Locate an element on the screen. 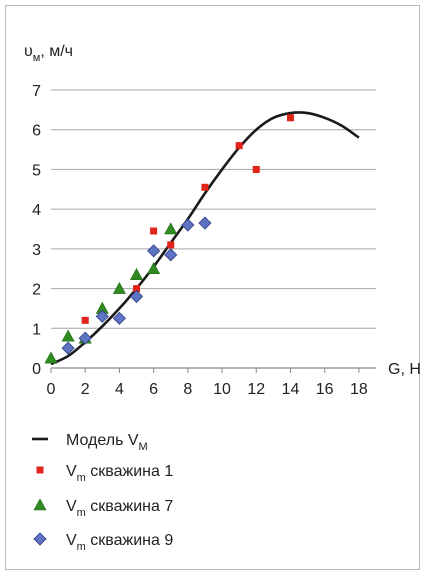 Image resolution: width=427 pixels, height=576 pixels. x-axis-title: G, Н is located at coordinates (404, 369).